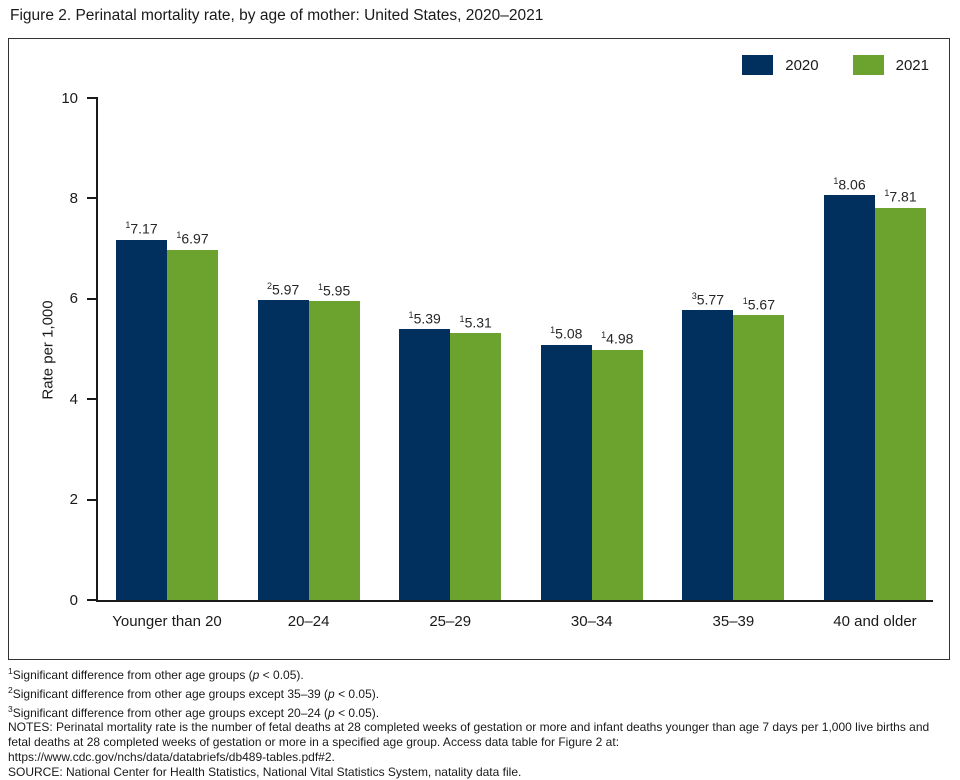 This screenshot has width=960, height=780. What do you see at coordinates (283, 440) in the screenshot?
I see `bar-2020: 25.97` at bounding box center [283, 440].